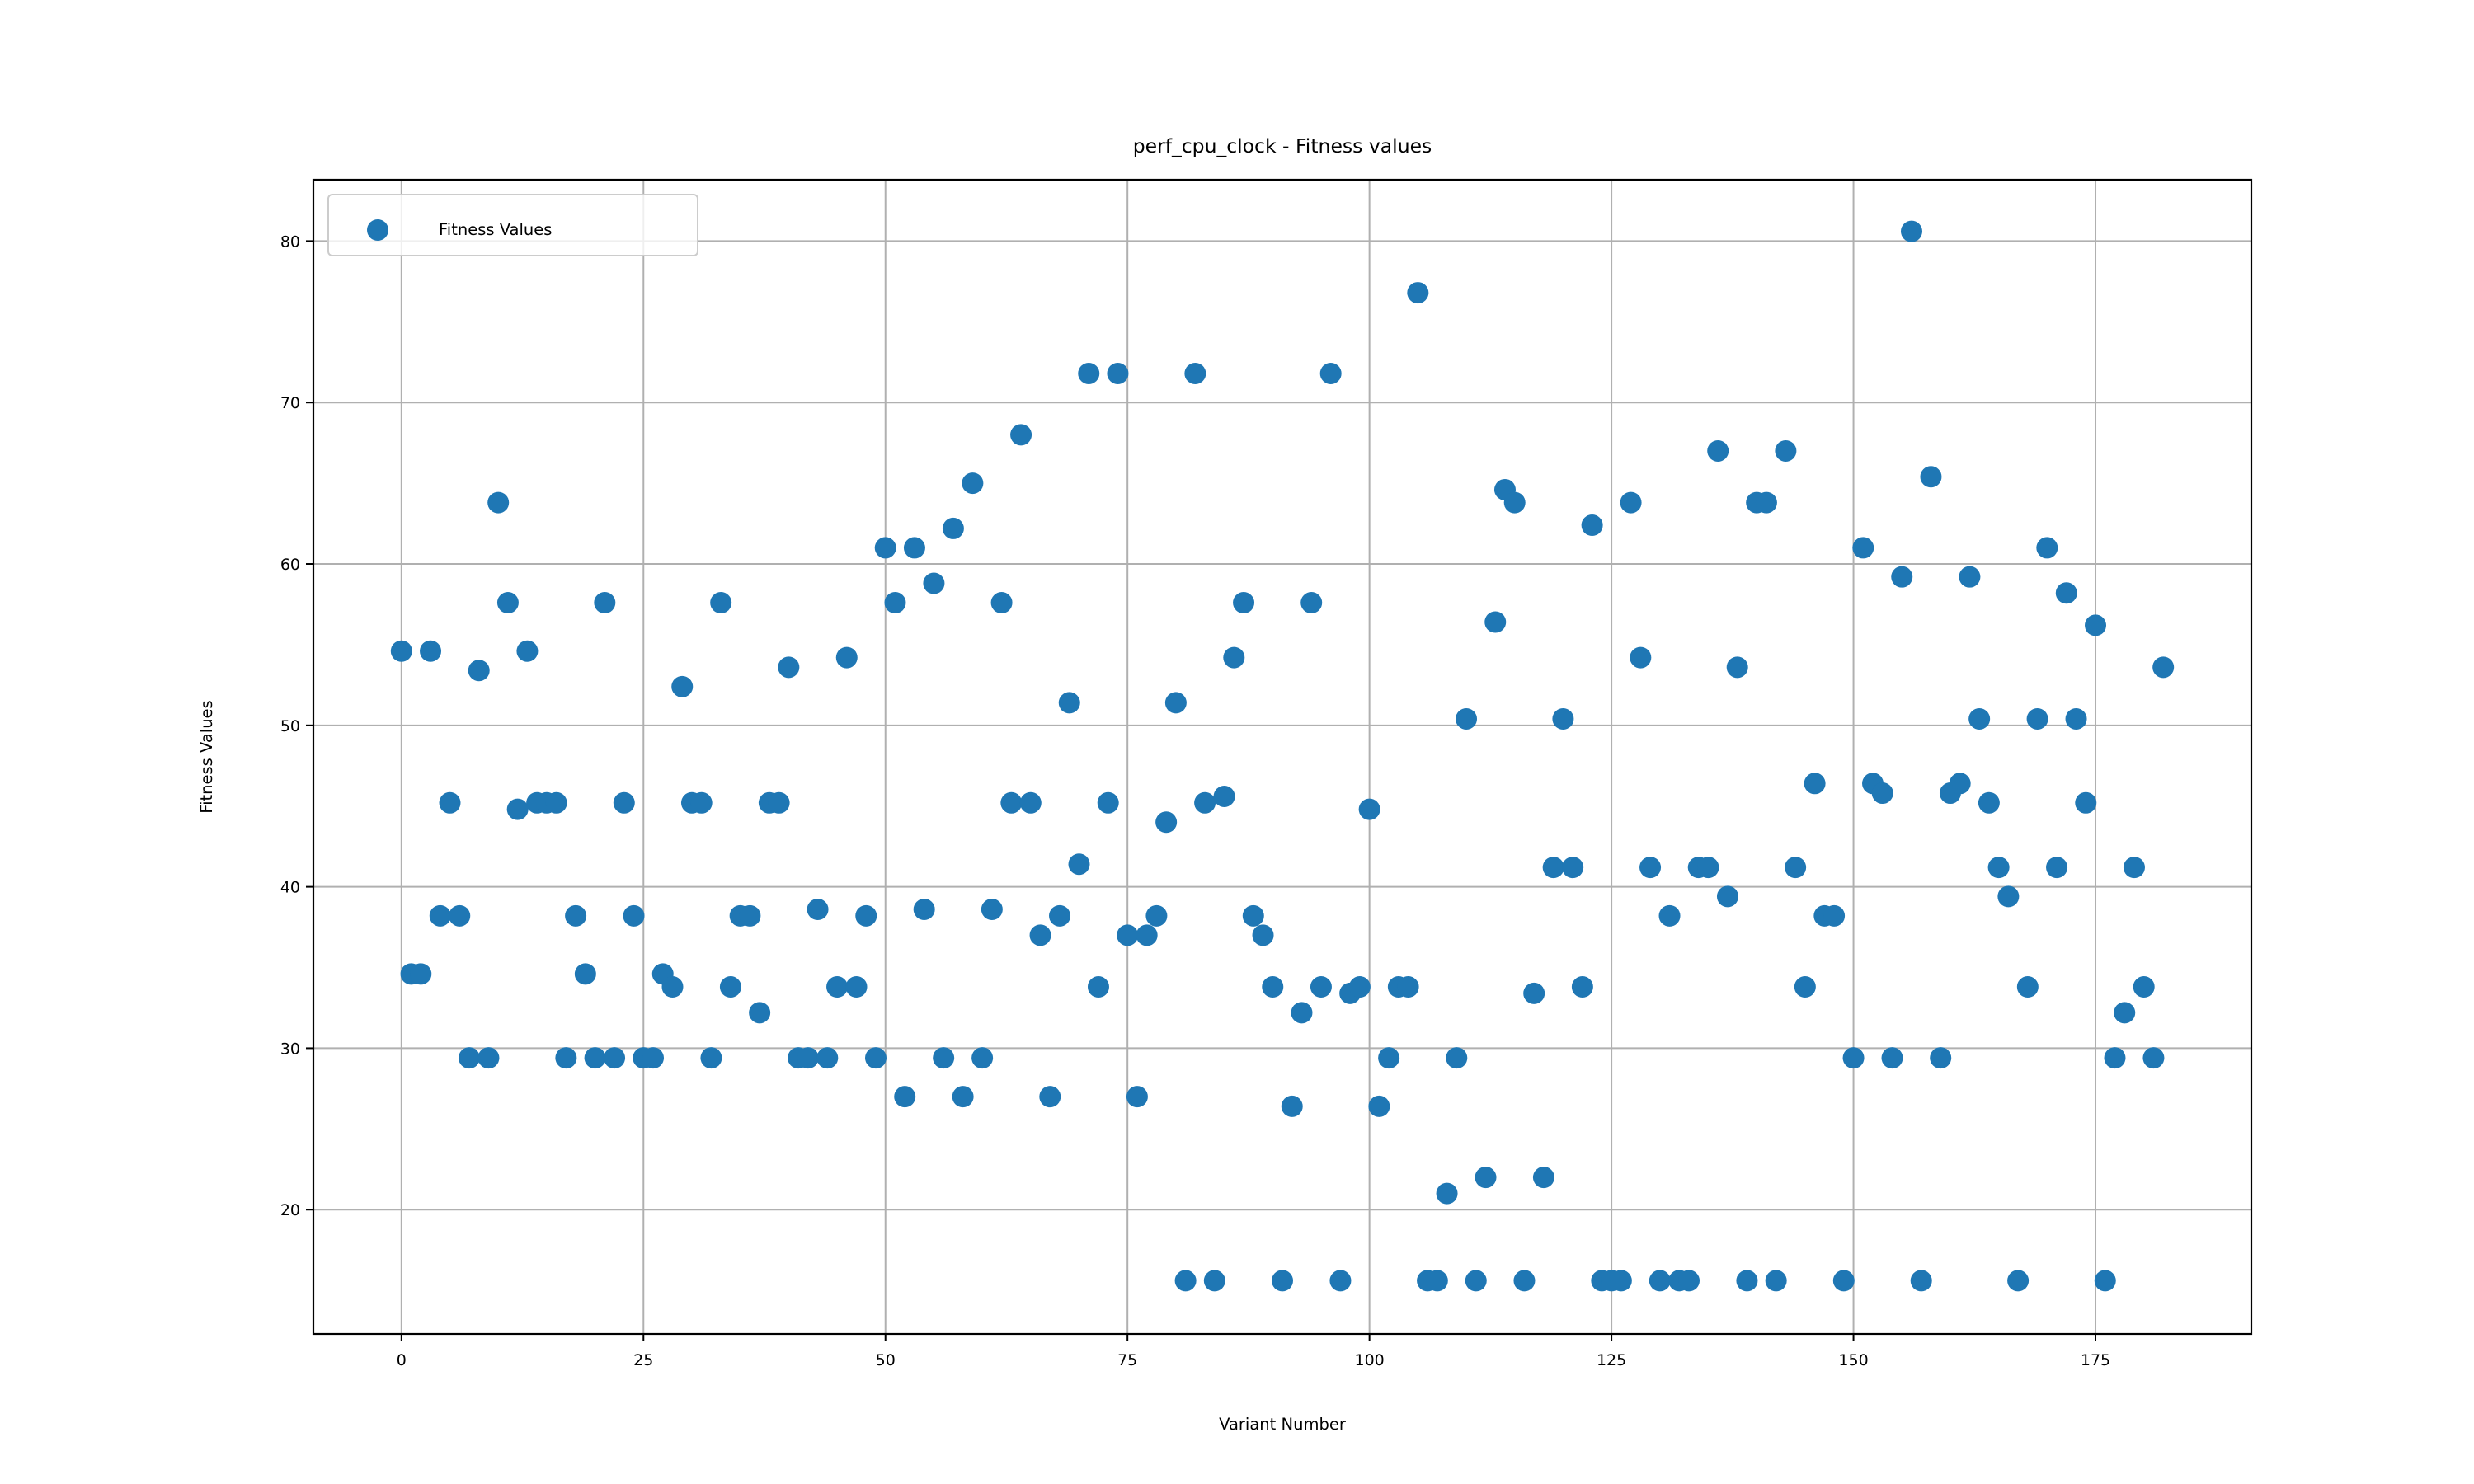 The height and width of the screenshot is (1484, 2474). What do you see at coordinates (643, 1360) in the screenshot?
I see `x-tick-label: 25` at bounding box center [643, 1360].